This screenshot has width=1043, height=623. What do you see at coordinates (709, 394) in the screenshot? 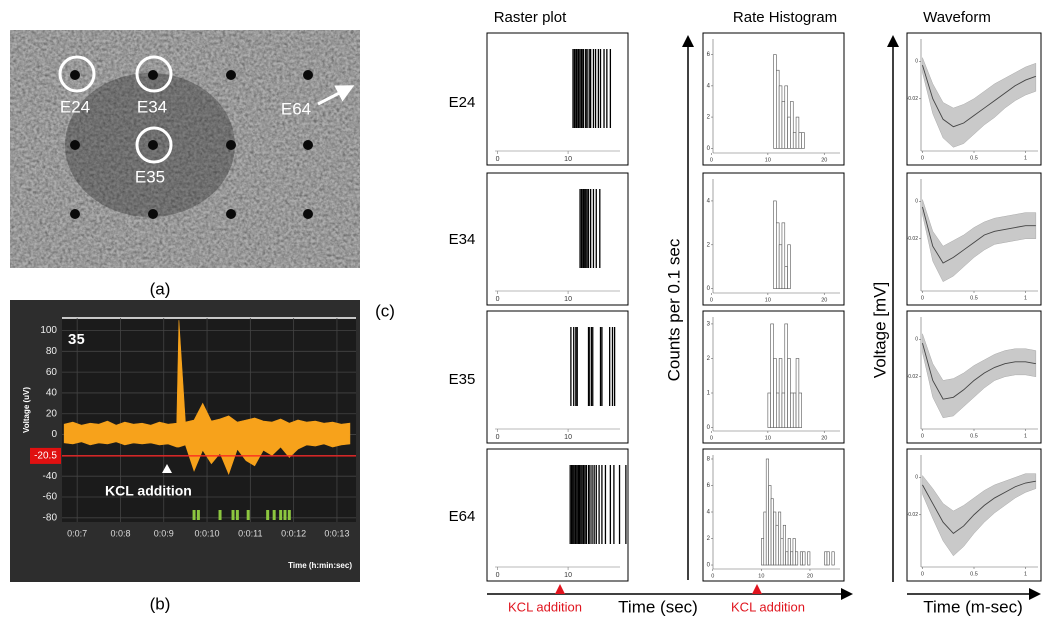
I see `y-tick-label: 1` at bounding box center [709, 394].